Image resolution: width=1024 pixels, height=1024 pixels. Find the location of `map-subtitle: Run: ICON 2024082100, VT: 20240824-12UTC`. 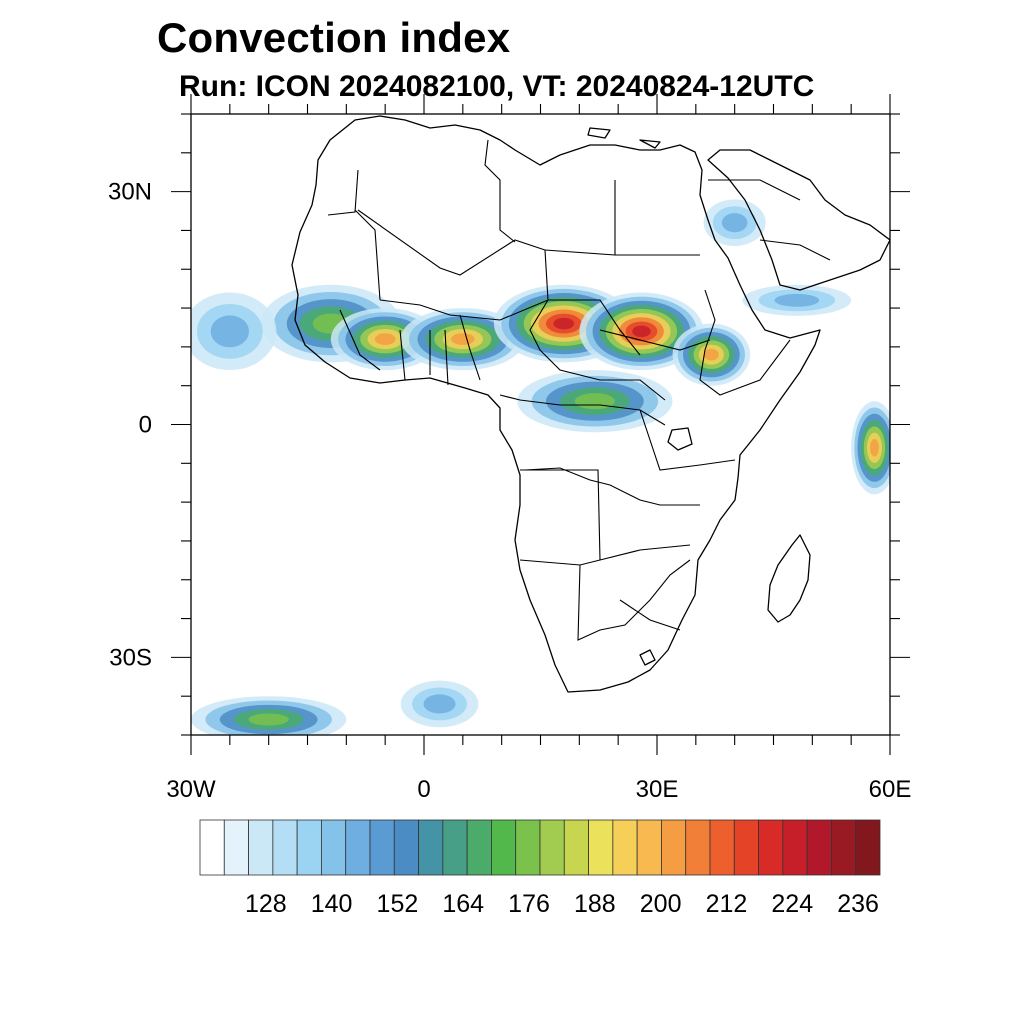

map-subtitle: Run: ICON 2024082100, VT: 20240824-12UTC is located at coordinates (497, 86).